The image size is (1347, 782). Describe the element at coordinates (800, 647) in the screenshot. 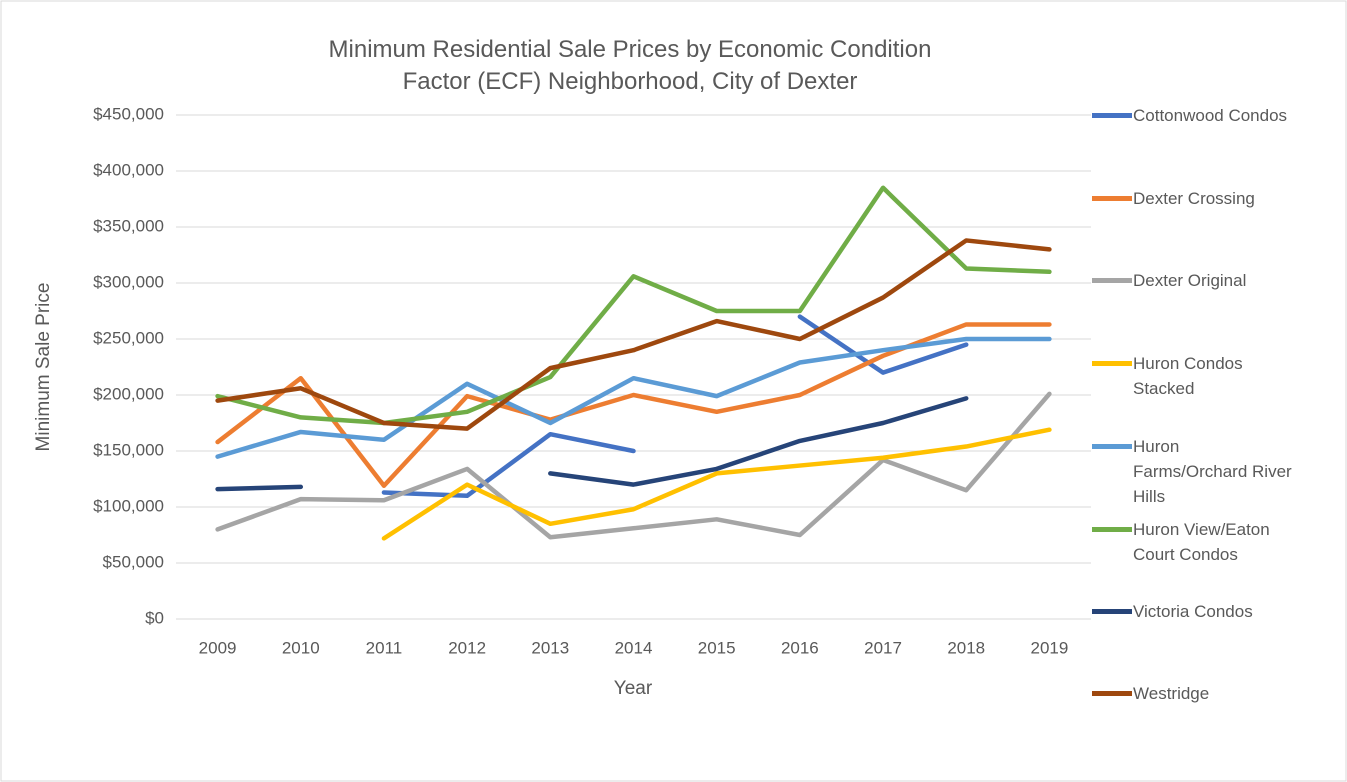

I see `x-tick-label: 2016` at that location.